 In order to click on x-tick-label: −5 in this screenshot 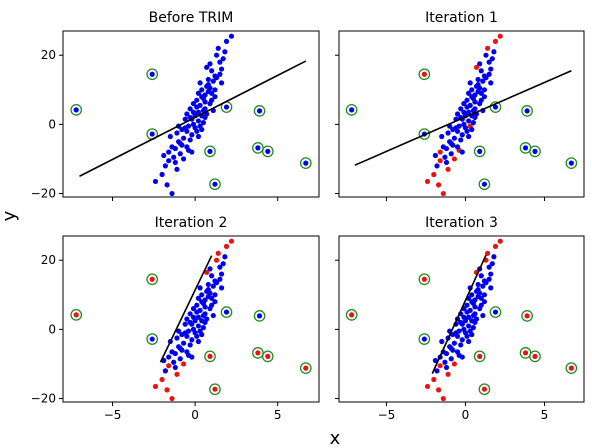, I will do `click(387, 415)`.